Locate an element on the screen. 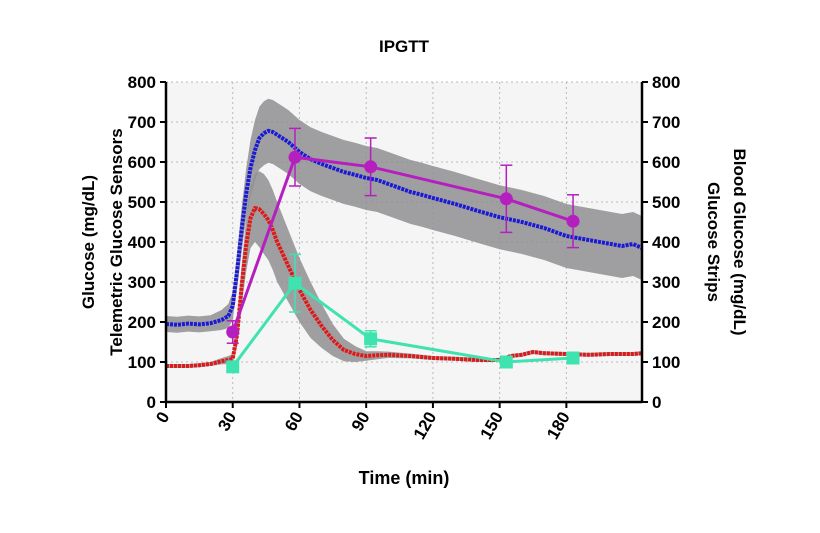  y-tick-label-left: 100 is located at coordinates (142, 362).